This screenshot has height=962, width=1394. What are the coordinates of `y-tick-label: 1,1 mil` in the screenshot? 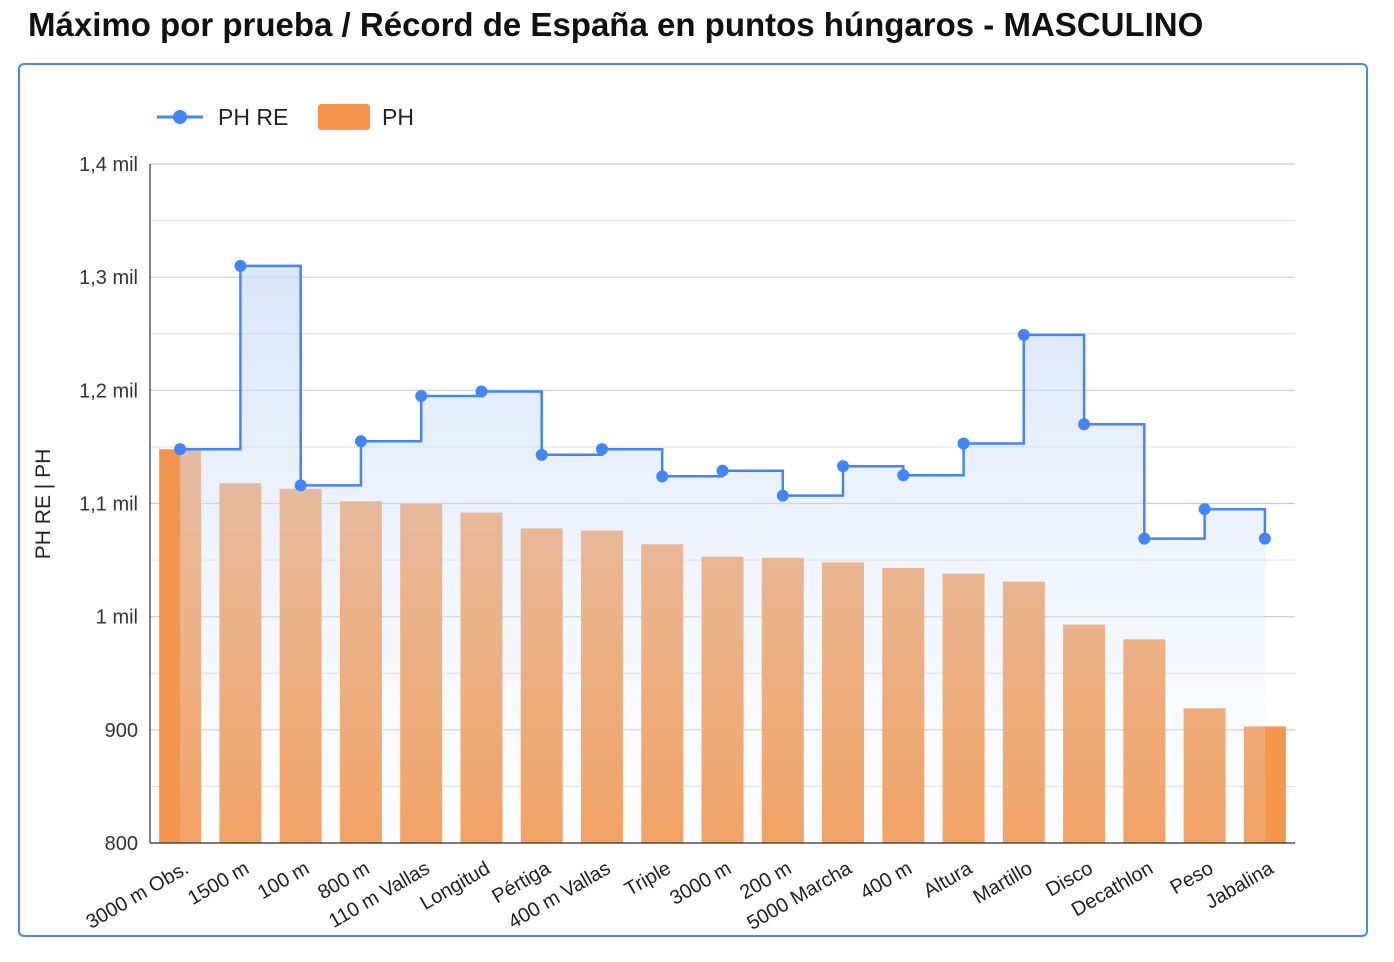 It's located at (108, 505).